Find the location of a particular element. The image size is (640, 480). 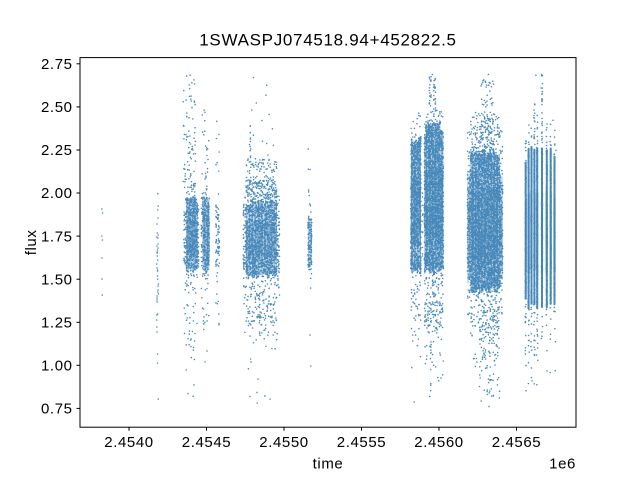

svg-text: 1.50 is located at coordinates (57, 279).